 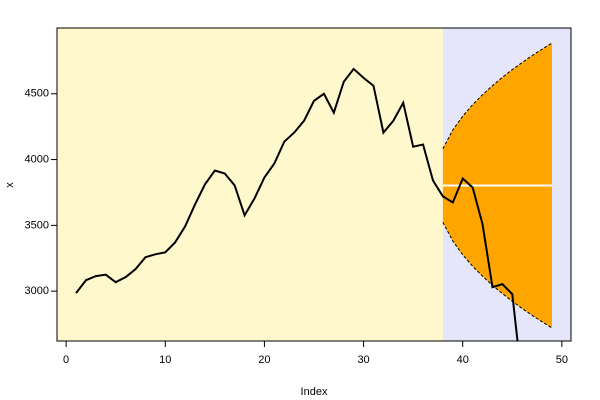 I want to click on x-tick-label: 0, so click(x=66, y=360).